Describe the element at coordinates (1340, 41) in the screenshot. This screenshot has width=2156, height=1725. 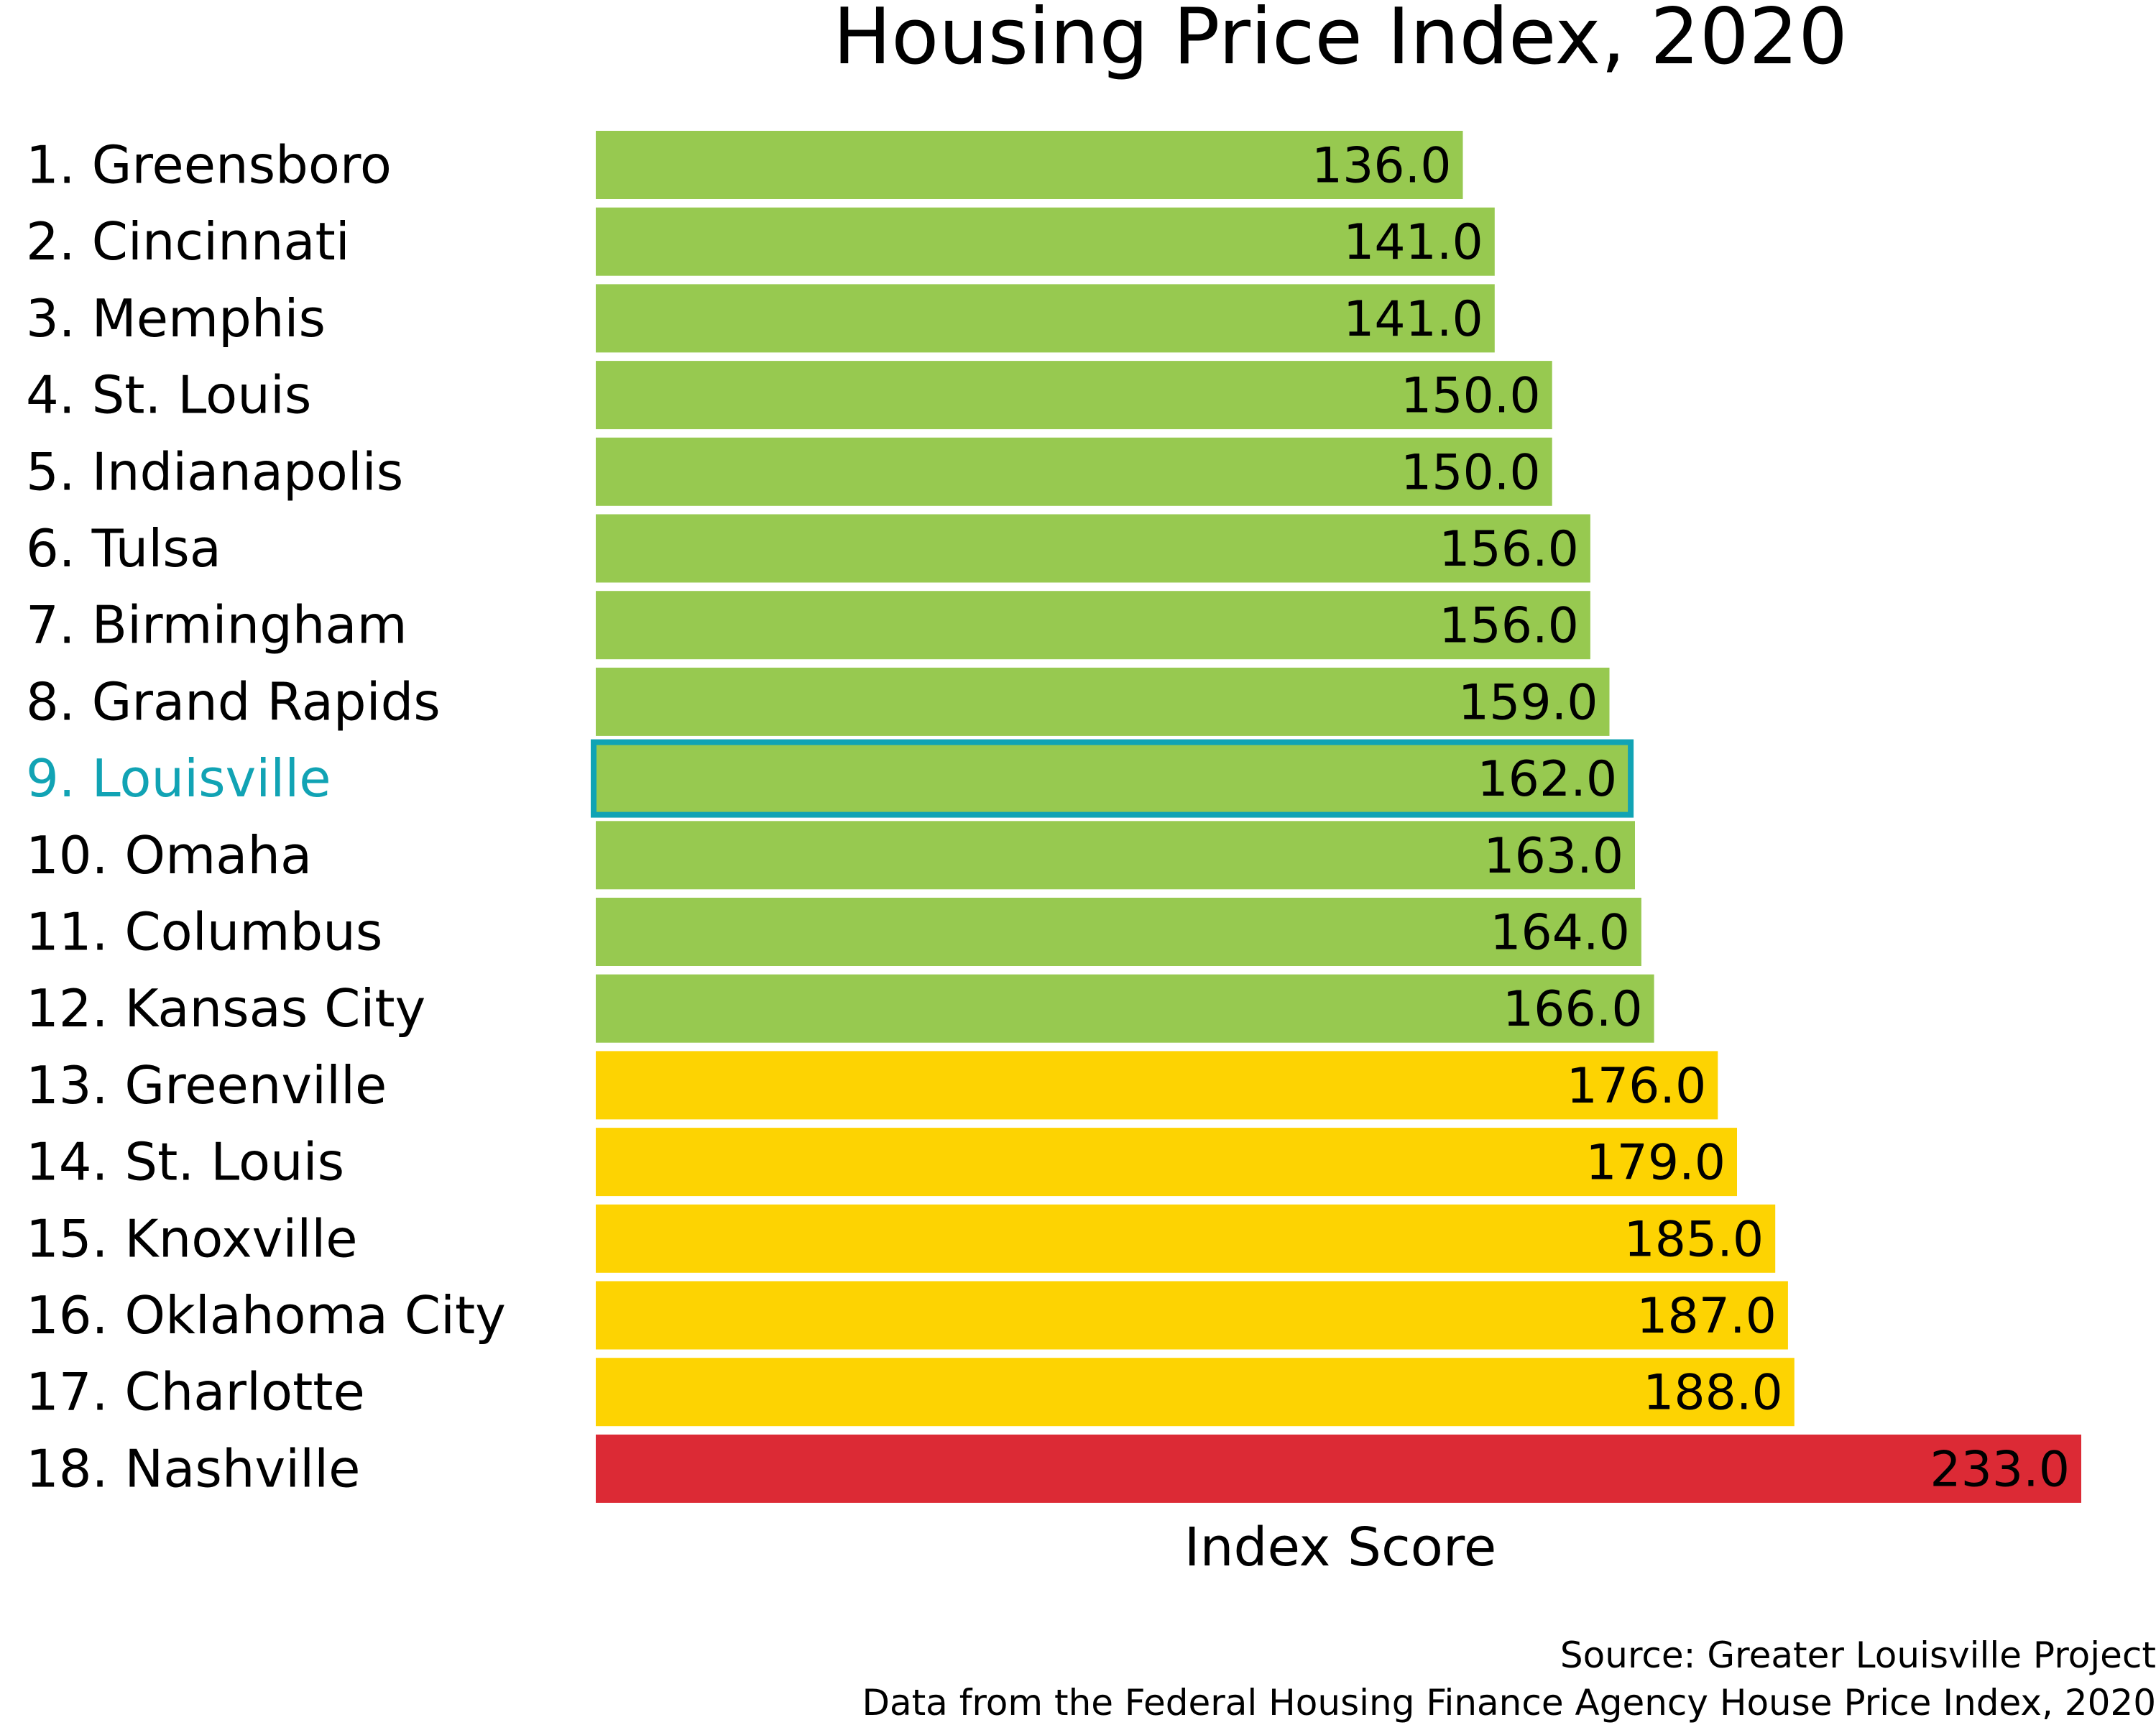
I see `chart-title: Housing Price Index, 2020` at that location.